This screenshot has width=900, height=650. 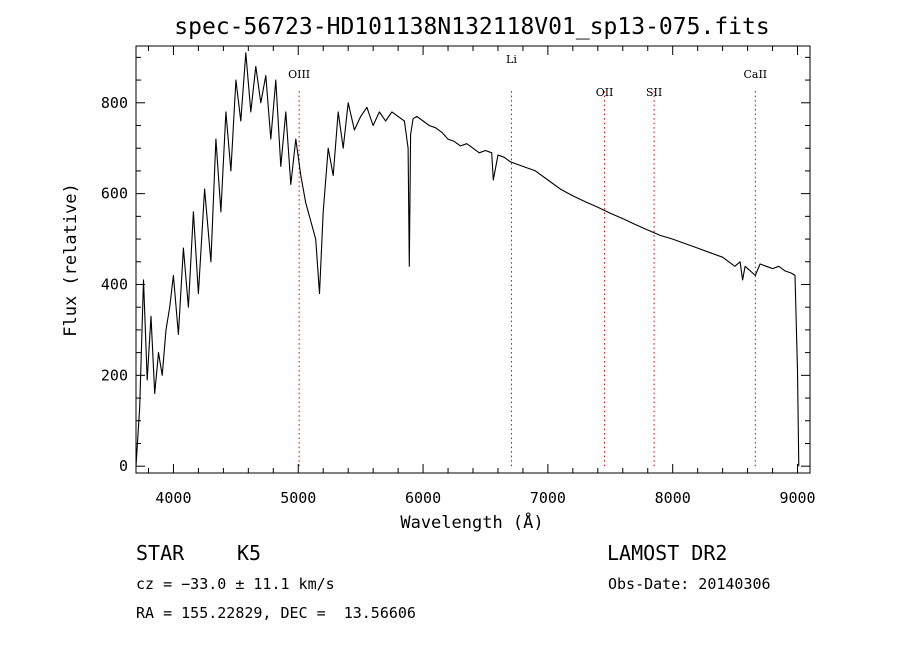 I want to click on y-tick-label: 800, so click(x=114, y=103).